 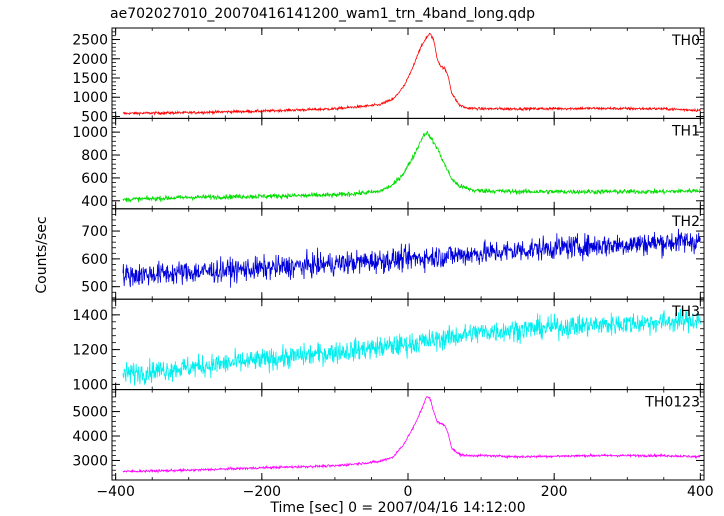 What do you see at coordinates (411, 258) in the screenshot?
I see `series-line-th2` at bounding box center [411, 258].